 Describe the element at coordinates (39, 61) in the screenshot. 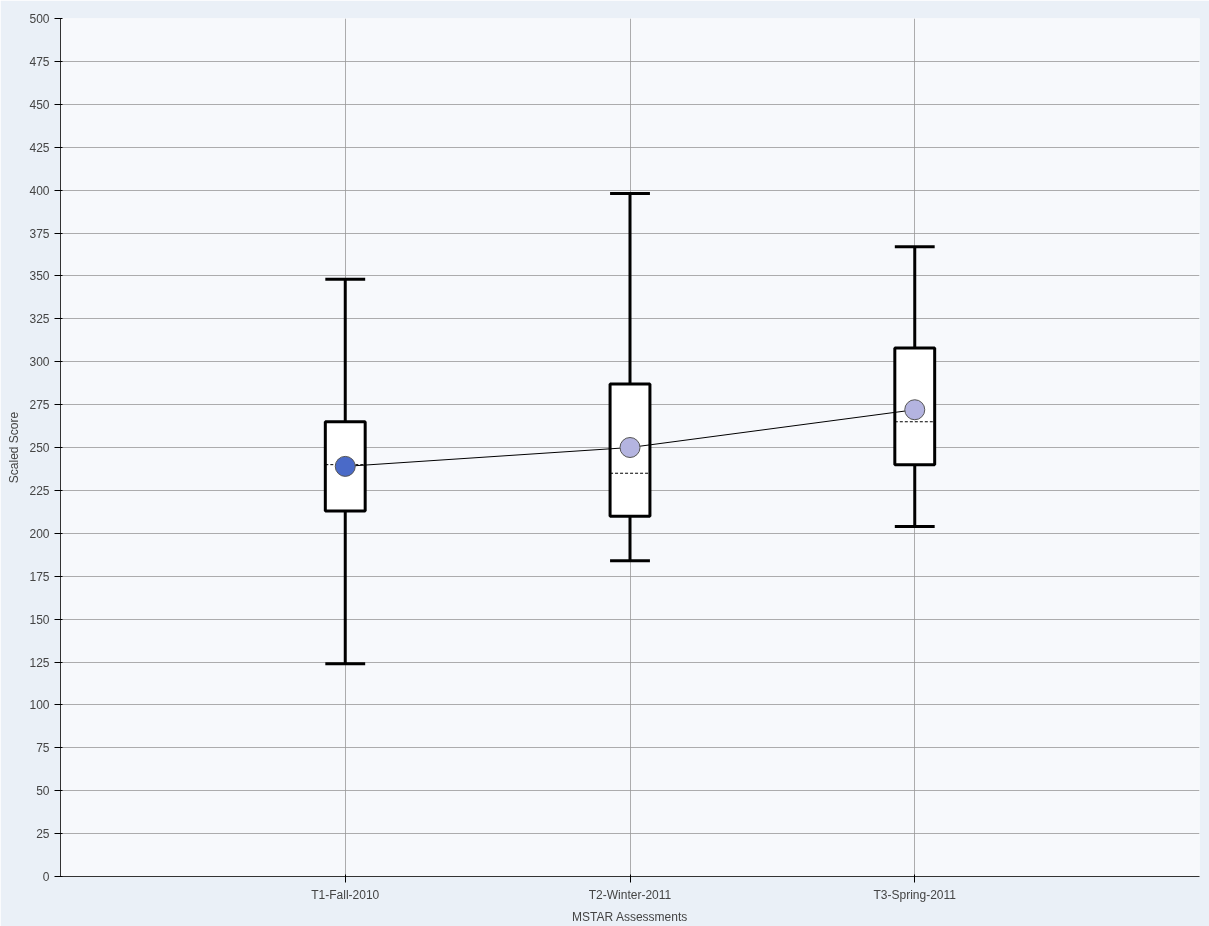

I see `y-tick-label: 475` at that location.